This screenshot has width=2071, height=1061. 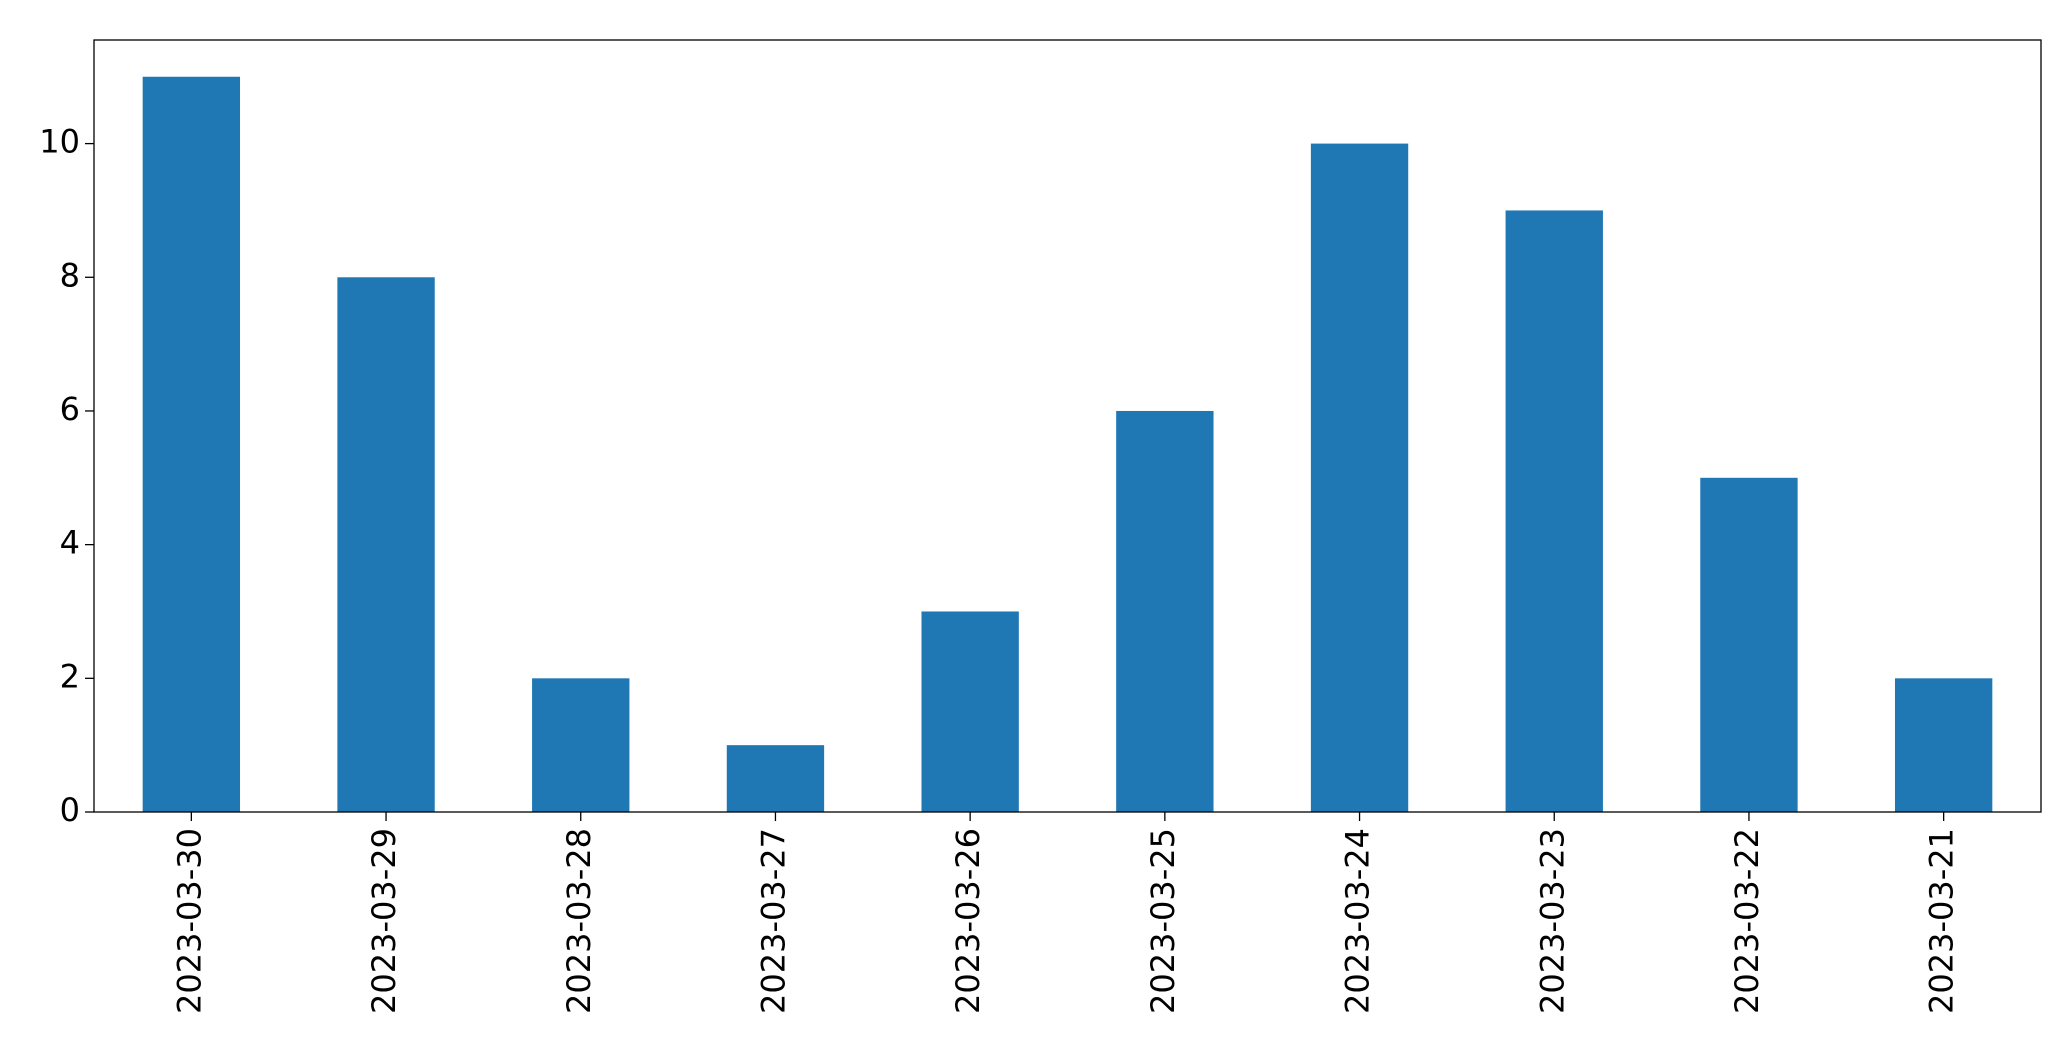 I want to click on y-tick-label: 0, so click(x=70, y=810).